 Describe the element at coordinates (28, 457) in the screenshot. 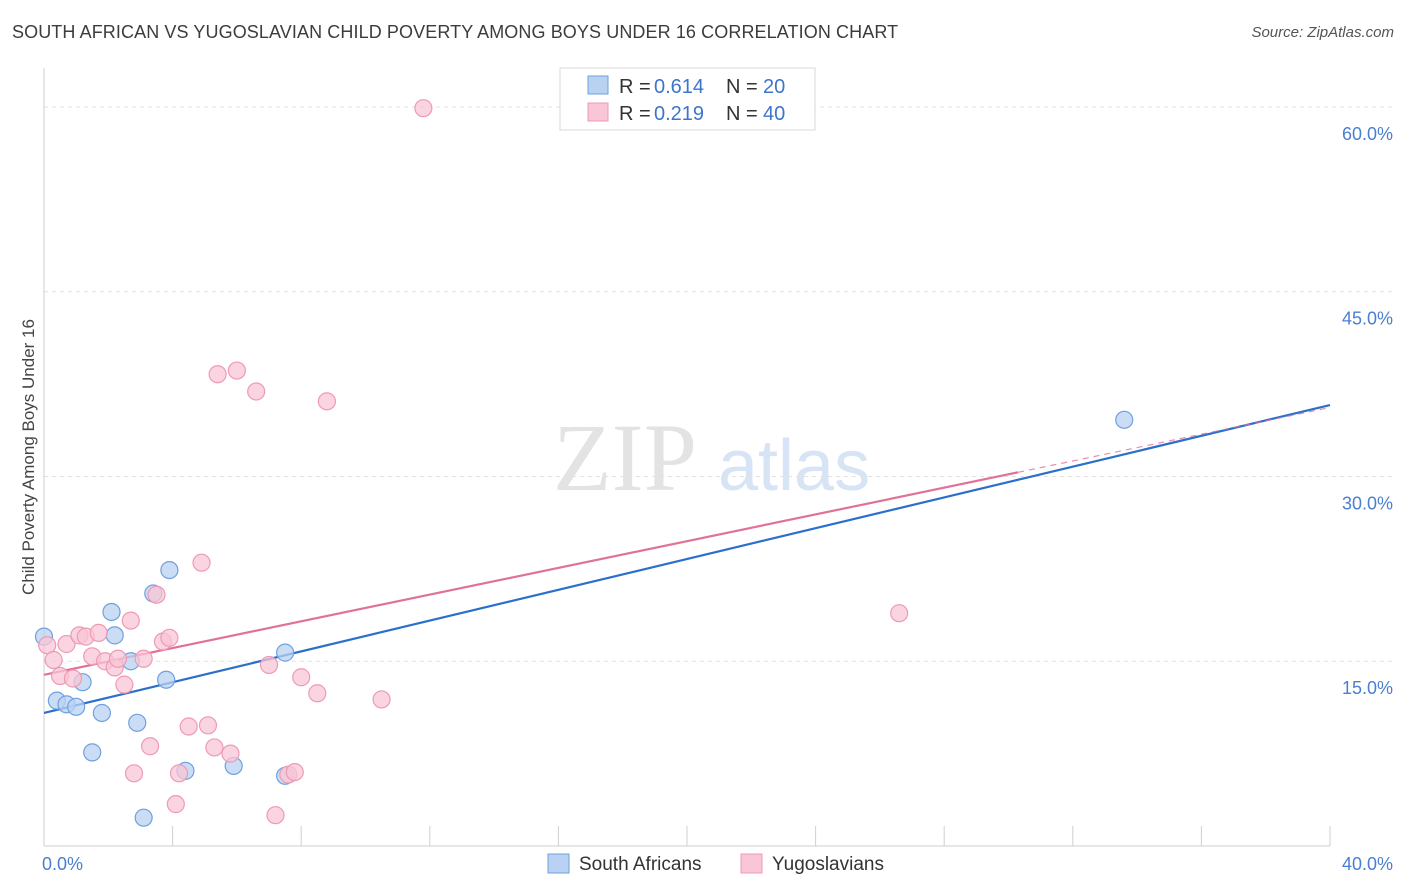

I see `y-axis-label: Child Poverty Among Boys Under 16` at that location.